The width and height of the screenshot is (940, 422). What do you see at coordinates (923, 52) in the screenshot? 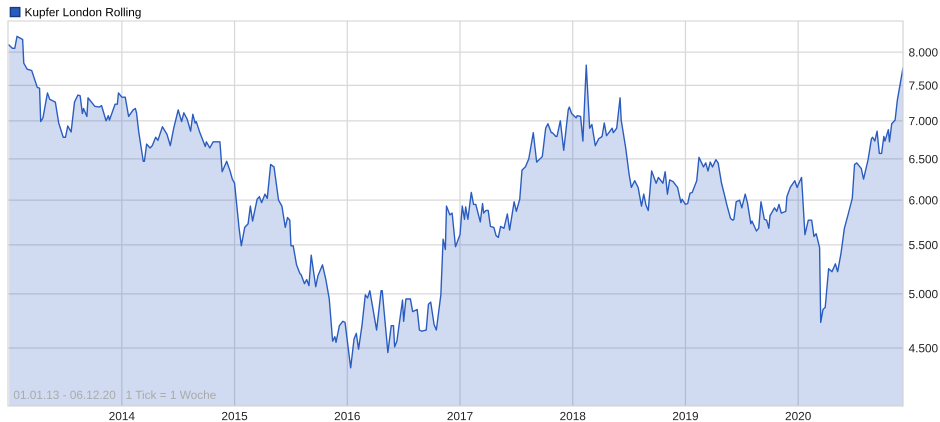
I see `y-tick-label: 8.000` at bounding box center [923, 52].